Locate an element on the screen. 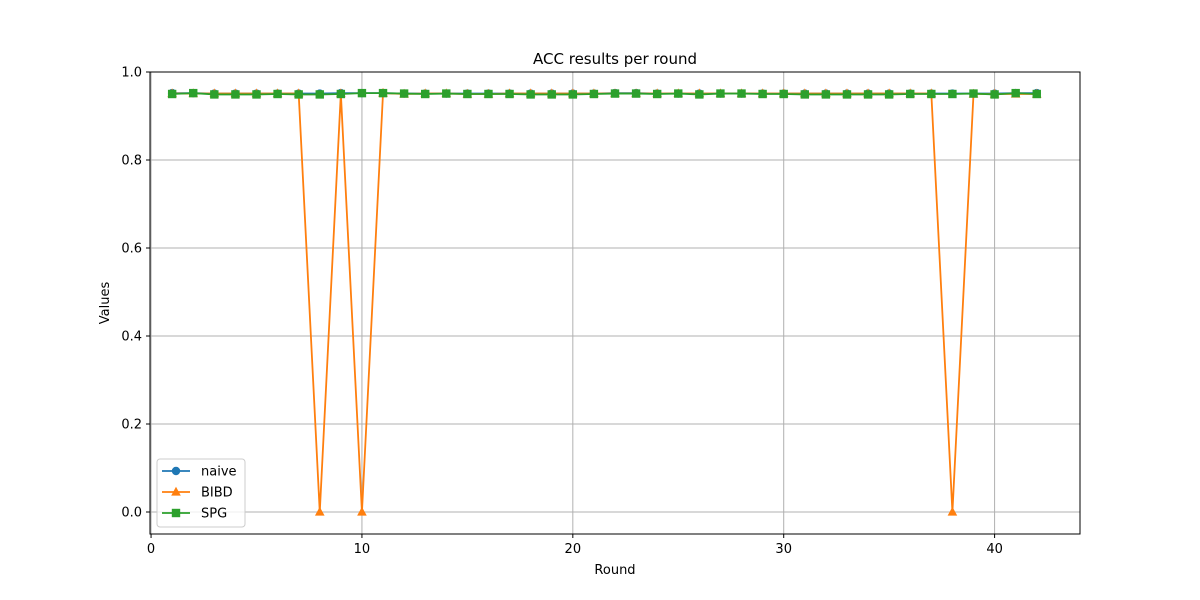  legend-item-SPG: SPG is located at coordinates (194, 514).